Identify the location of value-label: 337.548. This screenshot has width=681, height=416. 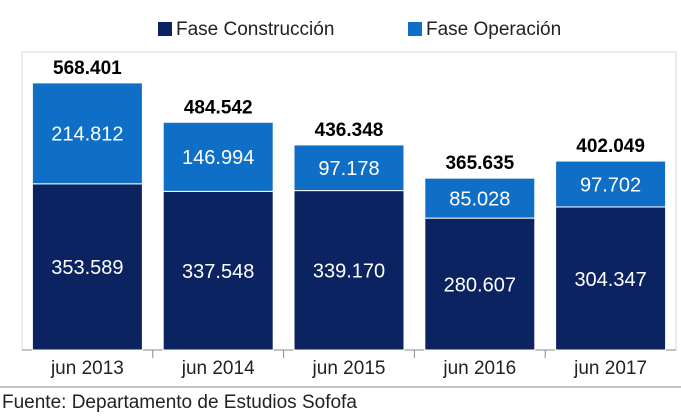
(218, 272).